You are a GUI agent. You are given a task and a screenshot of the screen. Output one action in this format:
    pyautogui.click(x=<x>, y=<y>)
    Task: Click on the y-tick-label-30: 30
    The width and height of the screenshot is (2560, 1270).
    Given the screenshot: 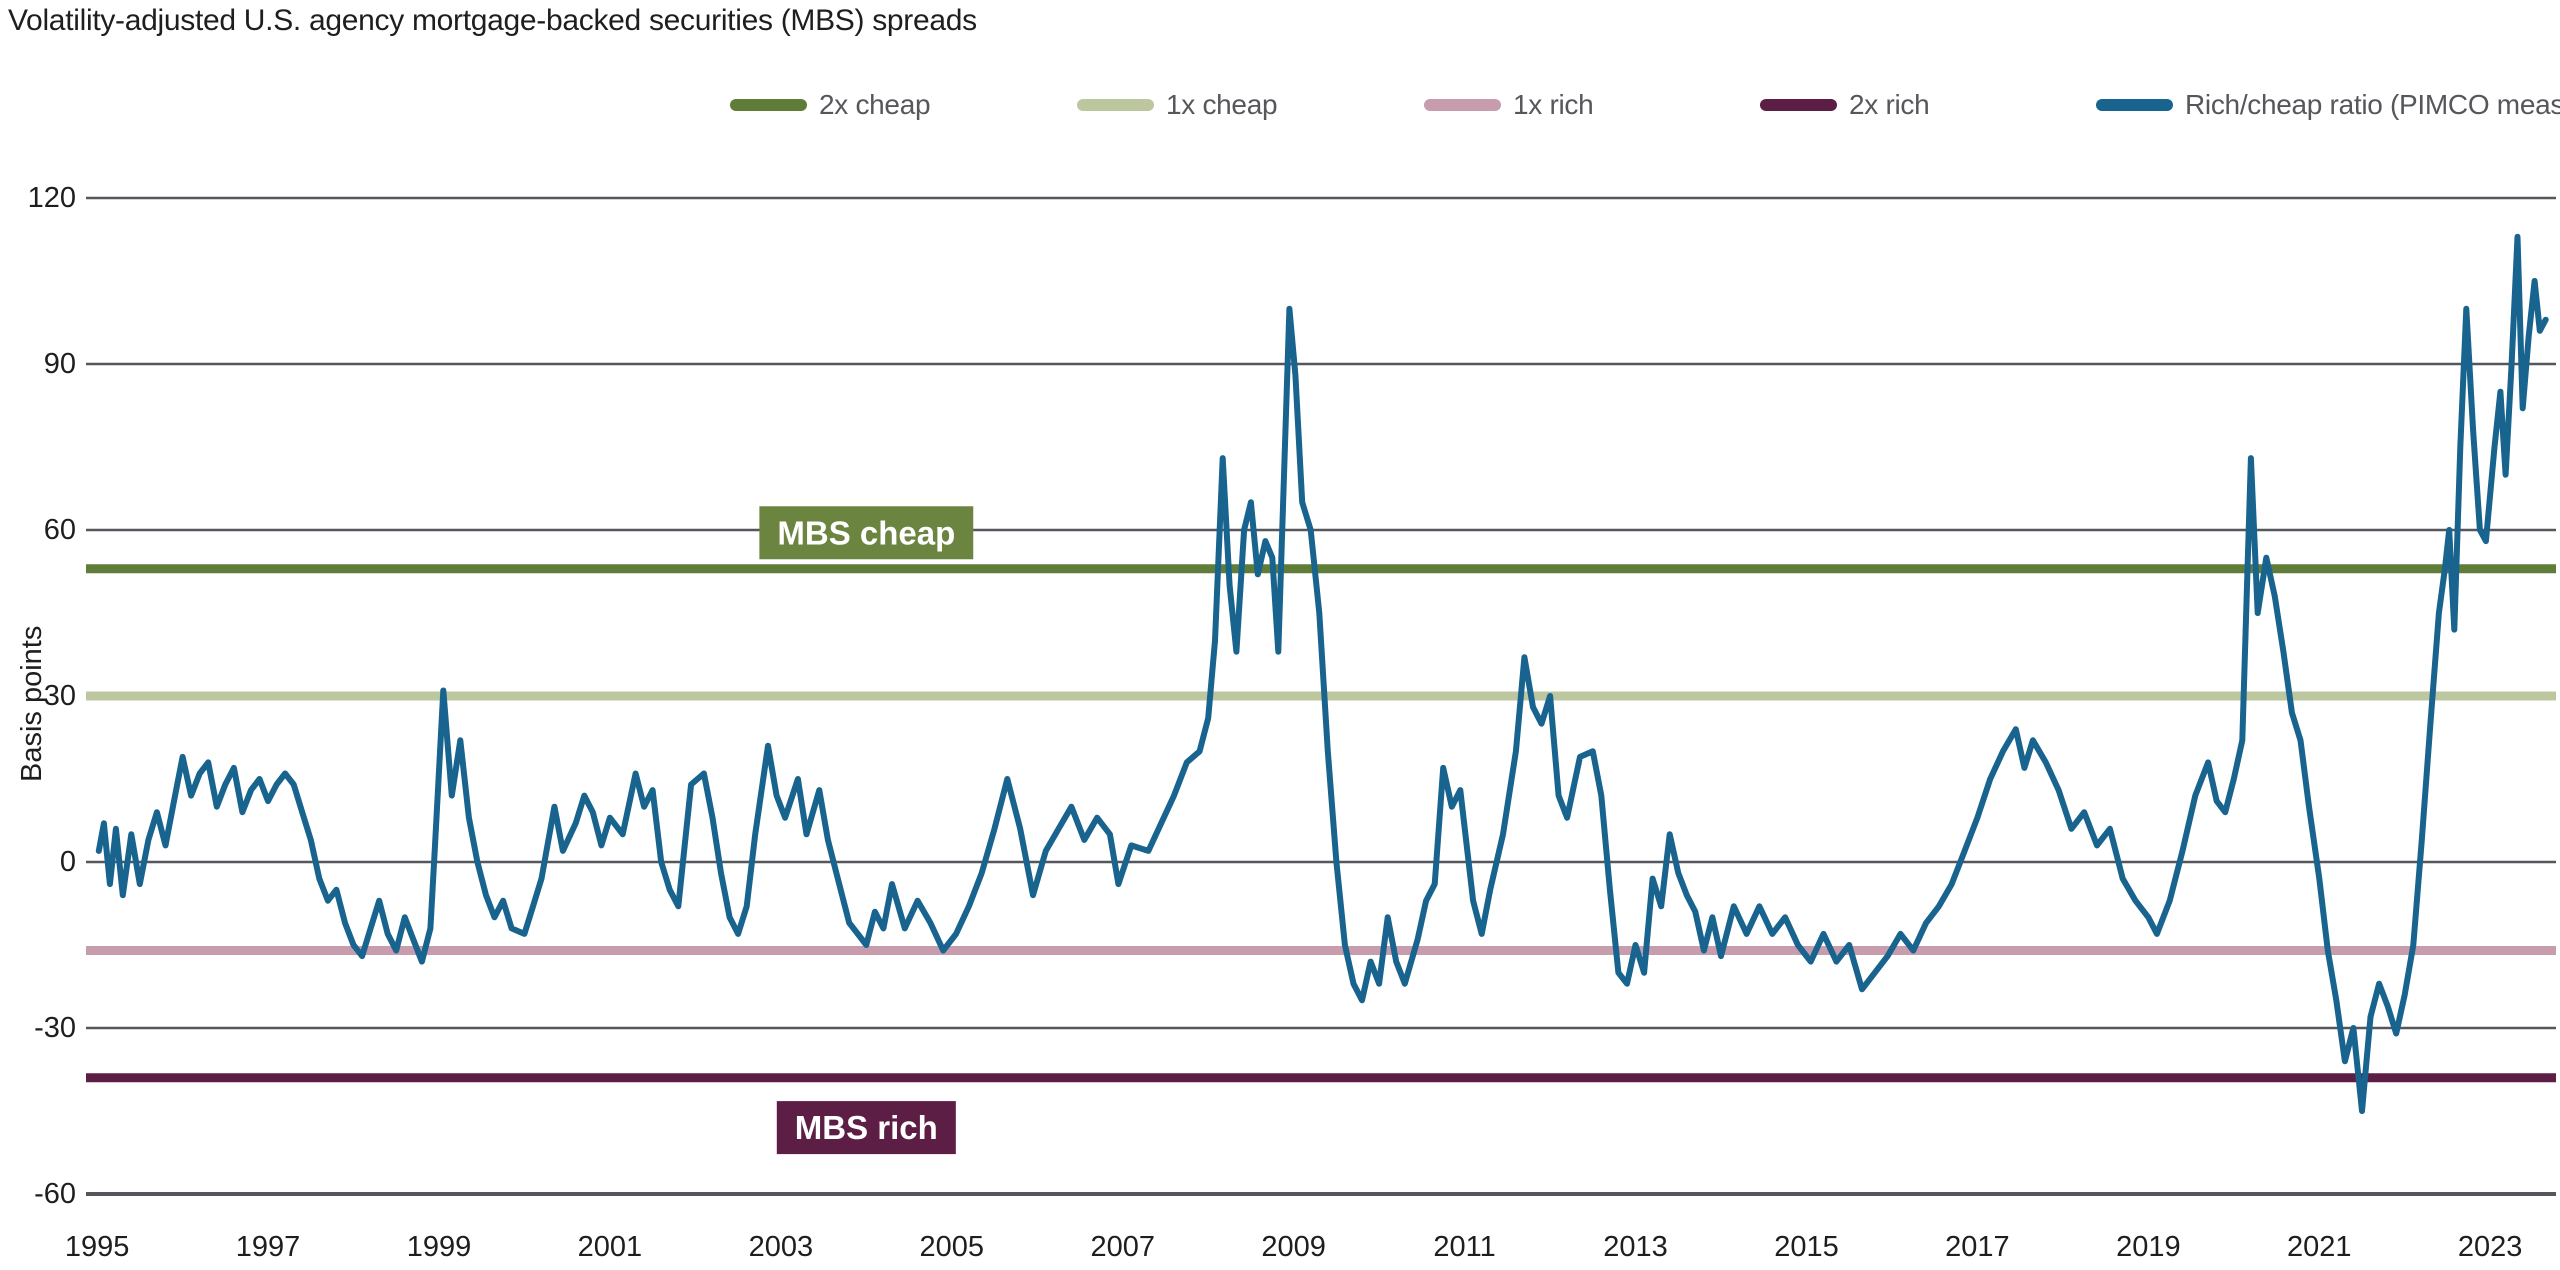 What is the action you would take?
    pyautogui.click(x=60, y=696)
    